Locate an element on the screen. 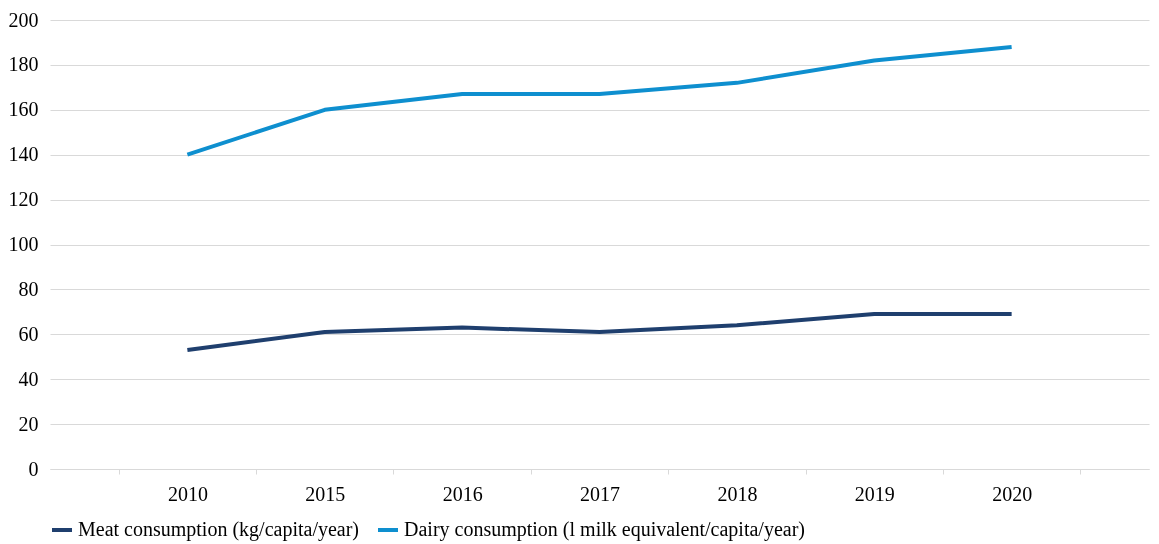  y-tick-label: 120 is located at coordinates (23, 199).